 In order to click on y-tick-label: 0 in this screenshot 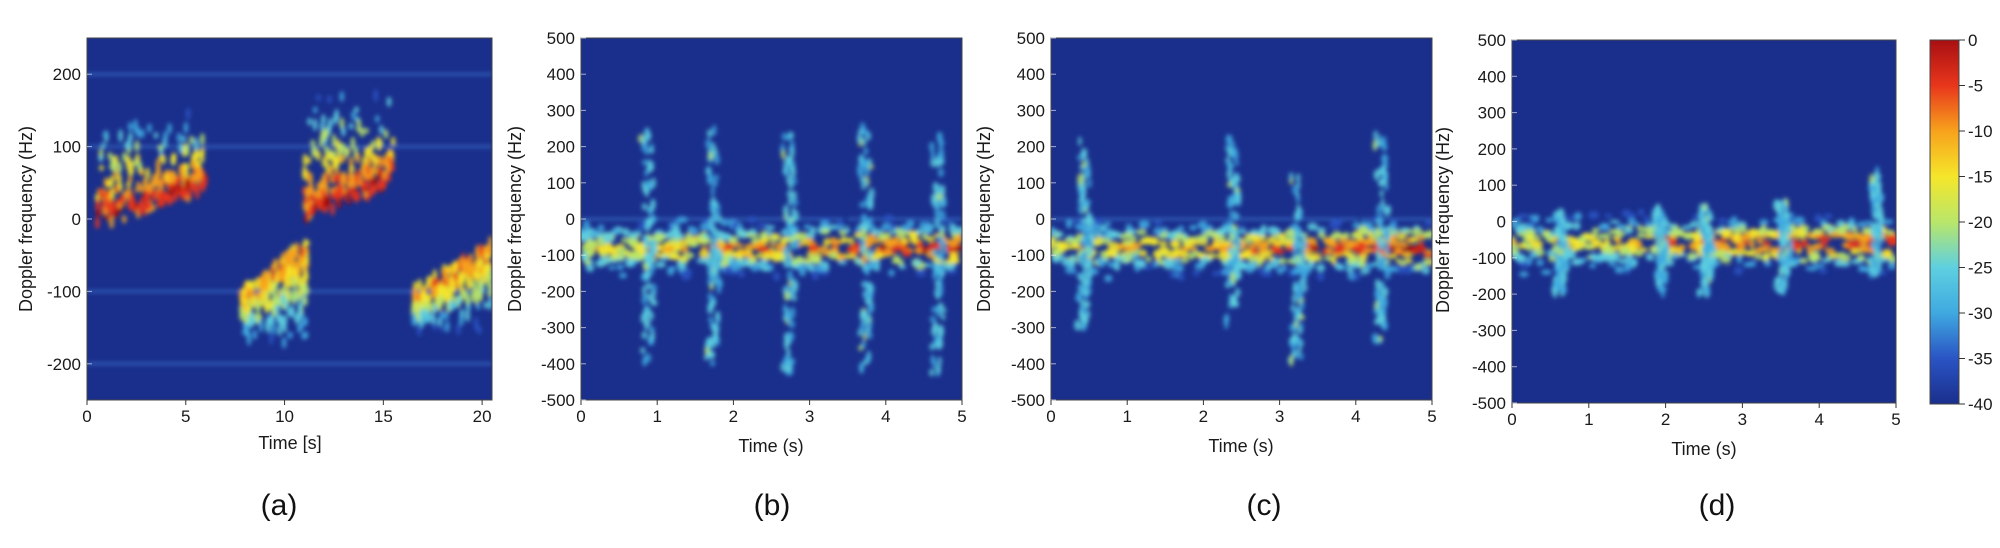, I will do `click(1501, 222)`.